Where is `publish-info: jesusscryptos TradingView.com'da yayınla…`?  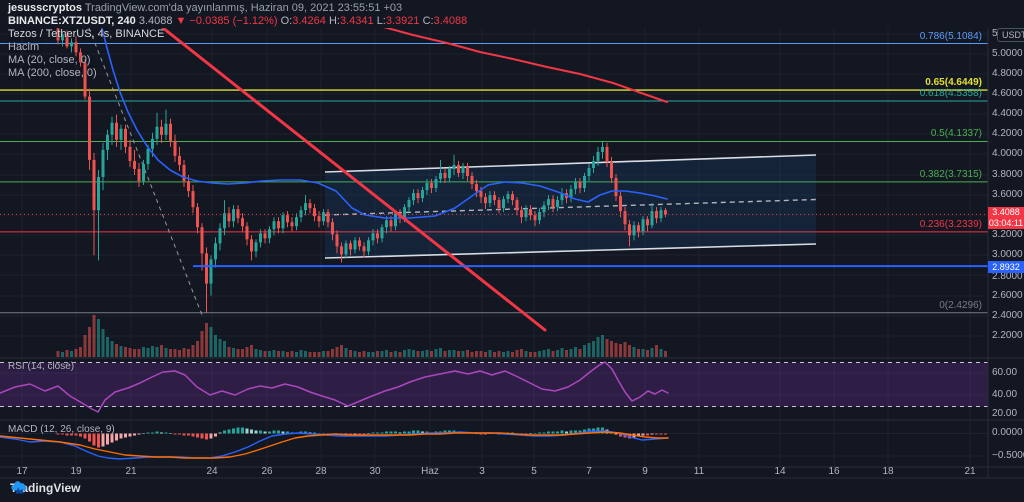
publish-info: jesusscryptos TradingView.com'da yayınla… is located at coordinates (205, 8).